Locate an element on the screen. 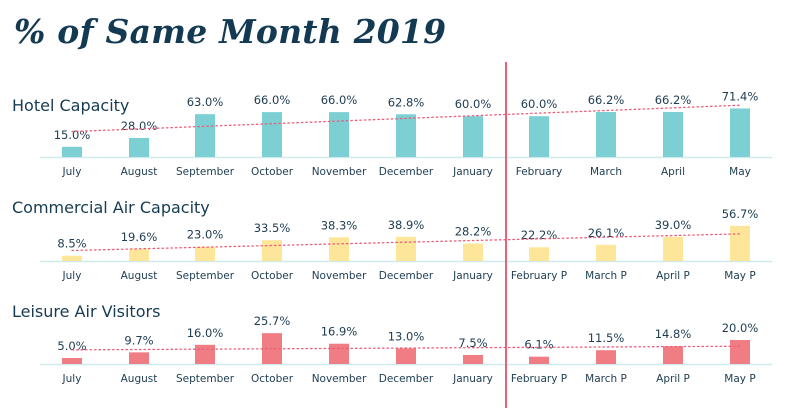 This screenshot has width=798, height=412. data-label: 26.1% is located at coordinates (606, 233).